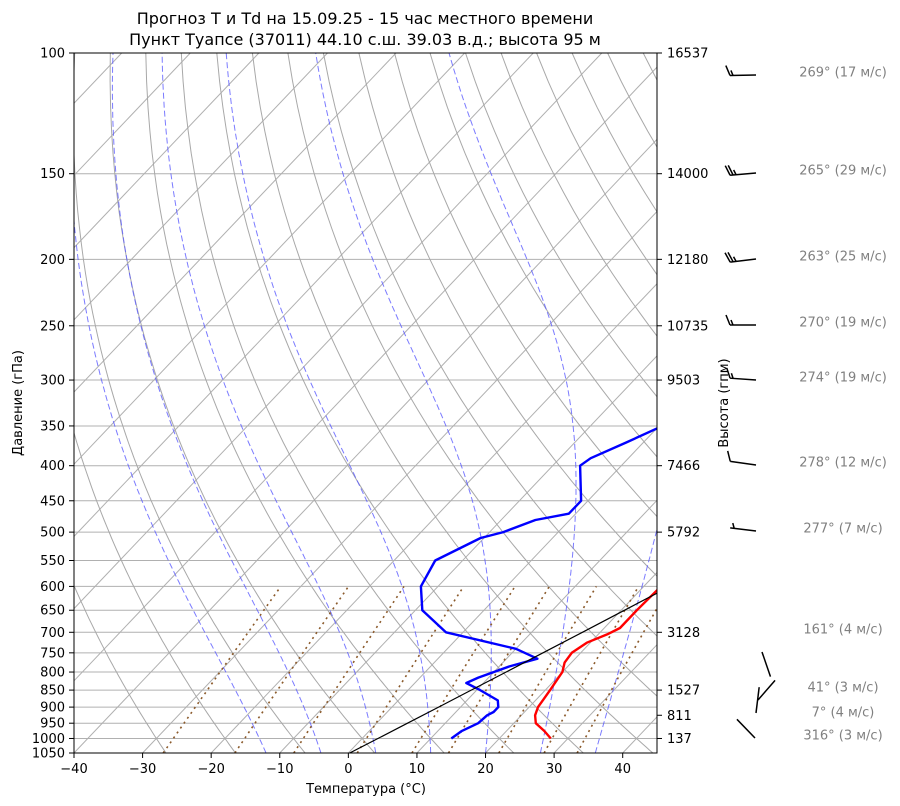 This screenshot has height=806, width=900. Describe the element at coordinates (52, 653) in the screenshot. I see `y-tick-label: 750` at that location.